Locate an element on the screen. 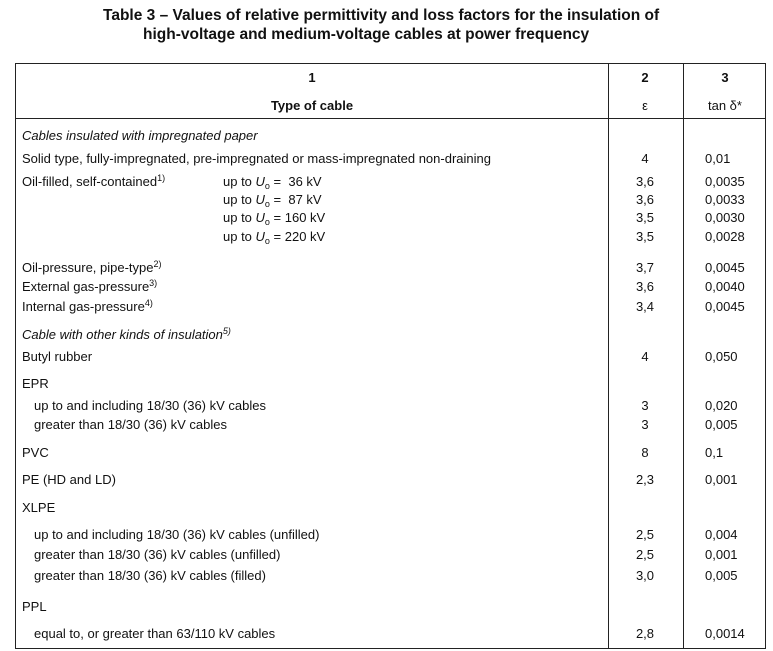 The image size is (773, 651). loss-factor: 0,020 is located at coordinates (721, 405).